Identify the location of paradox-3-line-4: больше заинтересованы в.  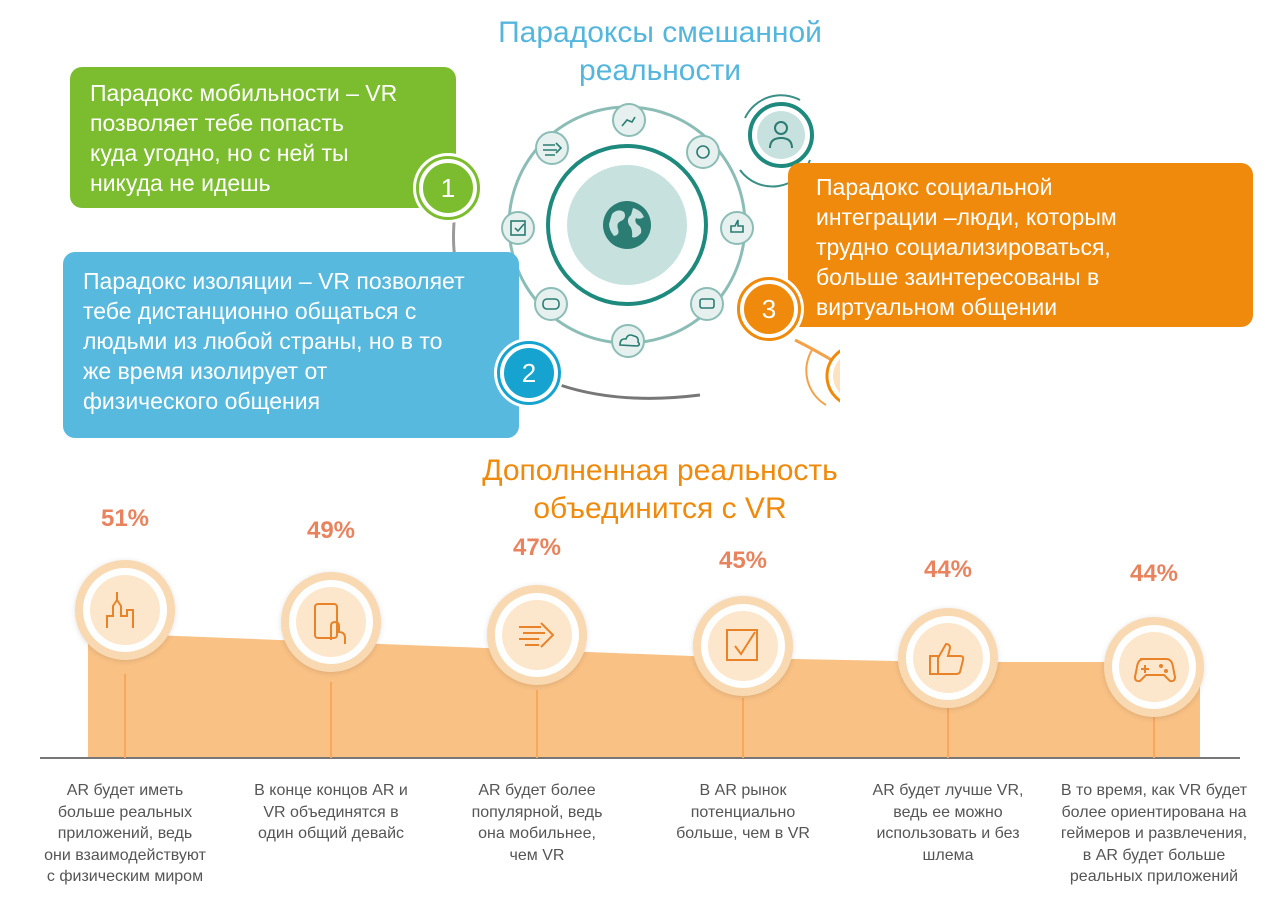
(958, 277).